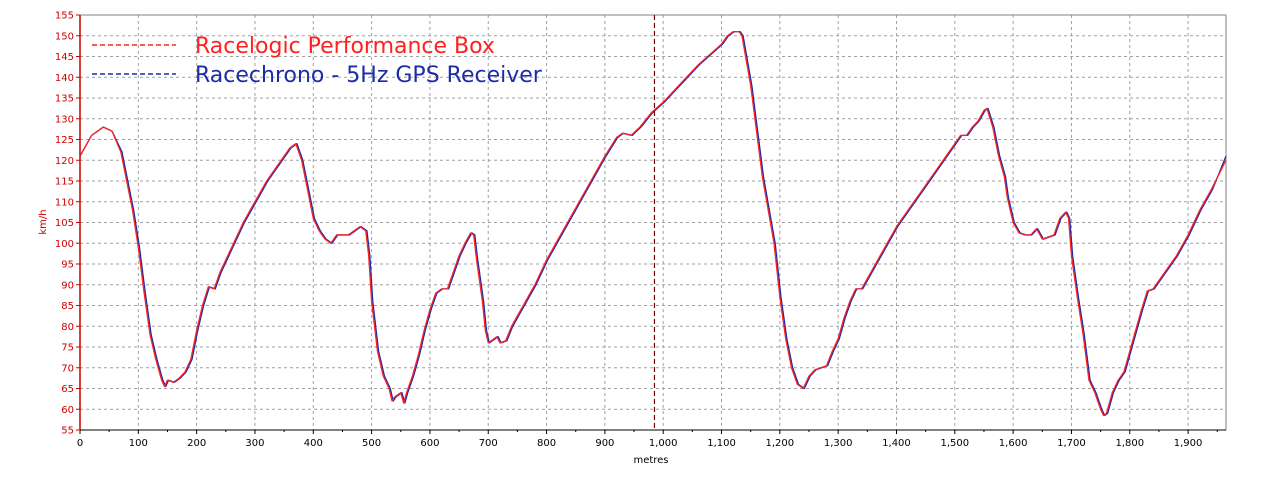 Image resolution: width=1264 pixels, height=479 pixels. Describe the element at coordinates (345, 46) in the screenshot. I see `legend-label: Racelogic Performance Box` at that location.